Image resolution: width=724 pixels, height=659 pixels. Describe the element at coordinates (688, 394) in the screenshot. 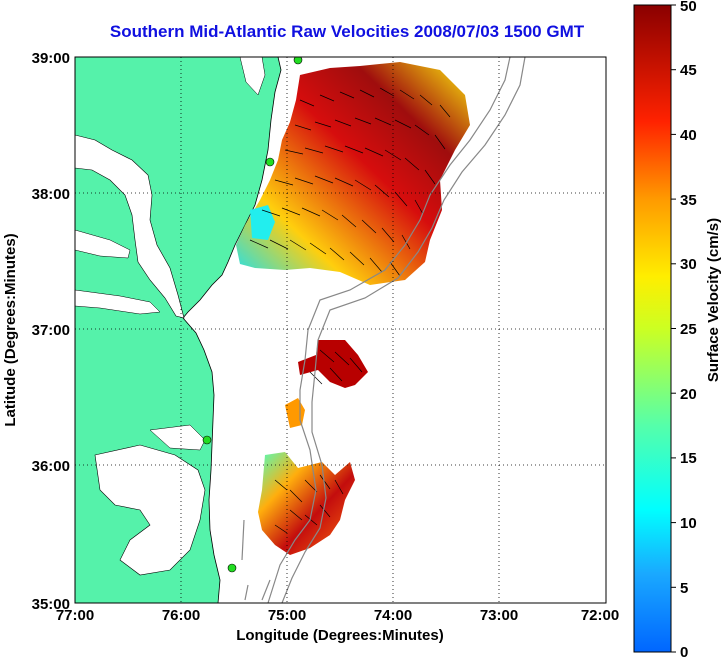

I see `colorbar-tick-label: 20` at that location.